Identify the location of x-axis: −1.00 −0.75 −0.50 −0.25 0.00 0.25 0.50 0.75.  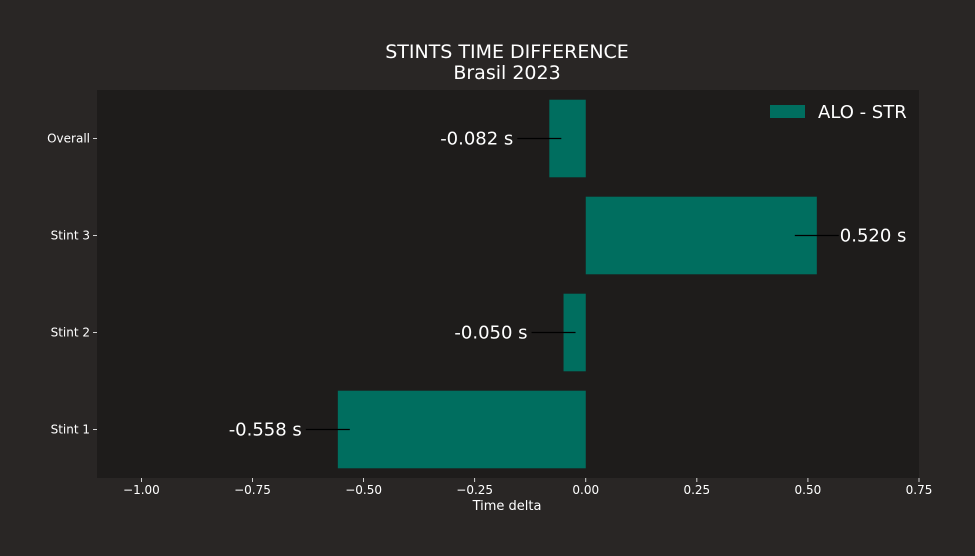
(527, 487).